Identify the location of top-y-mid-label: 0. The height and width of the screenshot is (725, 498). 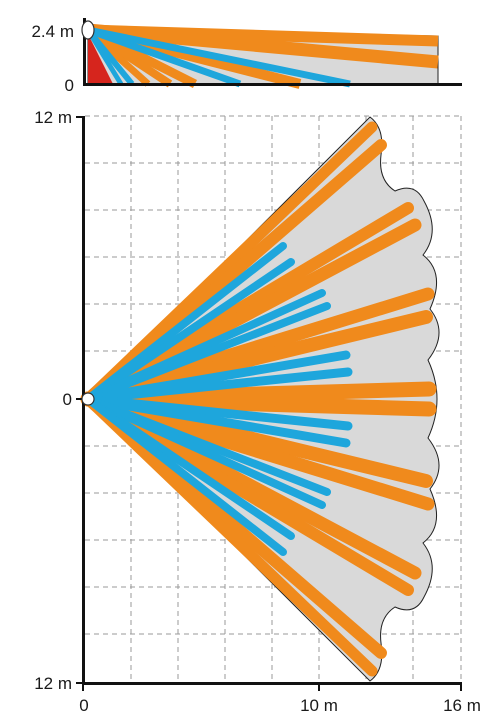
(67, 399).